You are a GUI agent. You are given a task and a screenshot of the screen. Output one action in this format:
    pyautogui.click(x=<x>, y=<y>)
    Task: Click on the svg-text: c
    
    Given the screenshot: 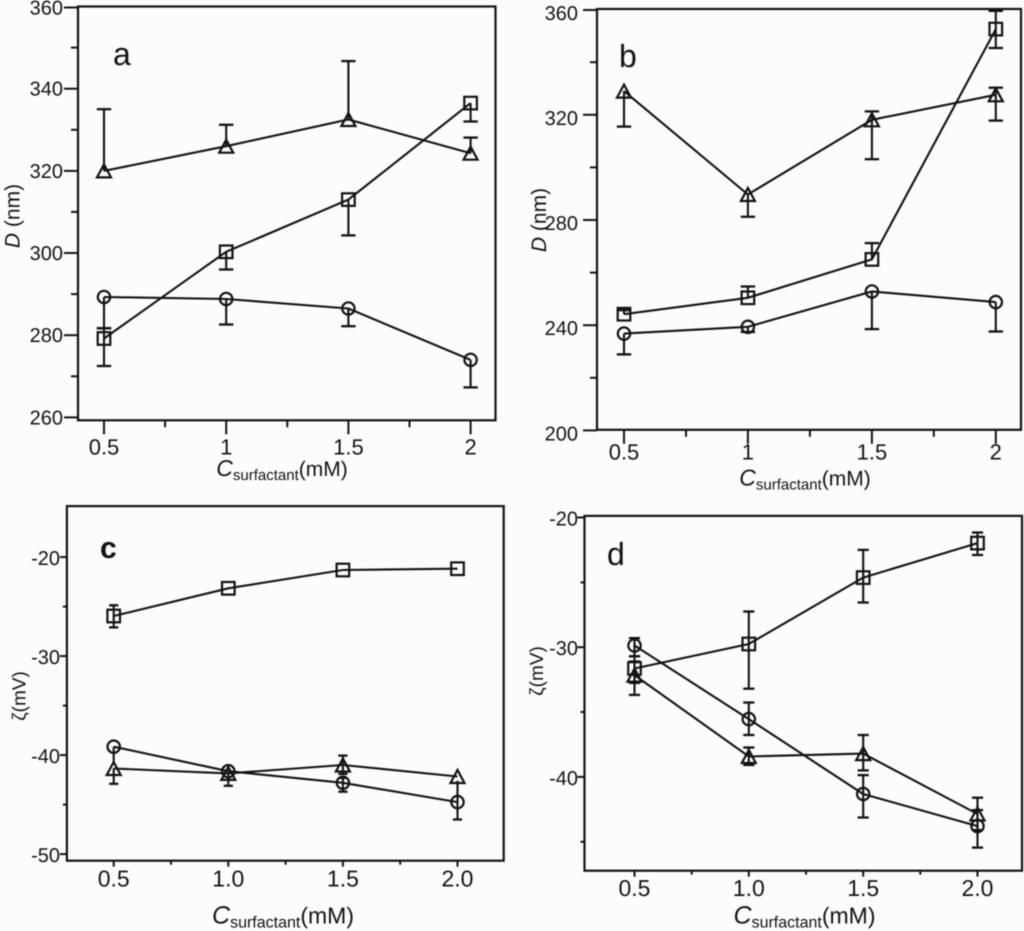 What is the action you would take?
    pyautogui.click(x=108, y=548)
    